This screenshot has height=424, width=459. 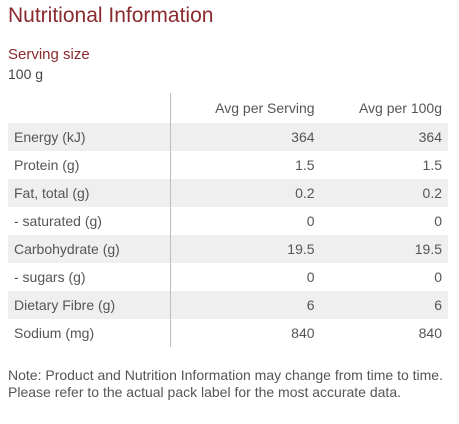 What do you see at coordinates (50, 277) in the screenshot?
I see `nutrient-label: - sugars (g)` at bounding box center [50, 277].